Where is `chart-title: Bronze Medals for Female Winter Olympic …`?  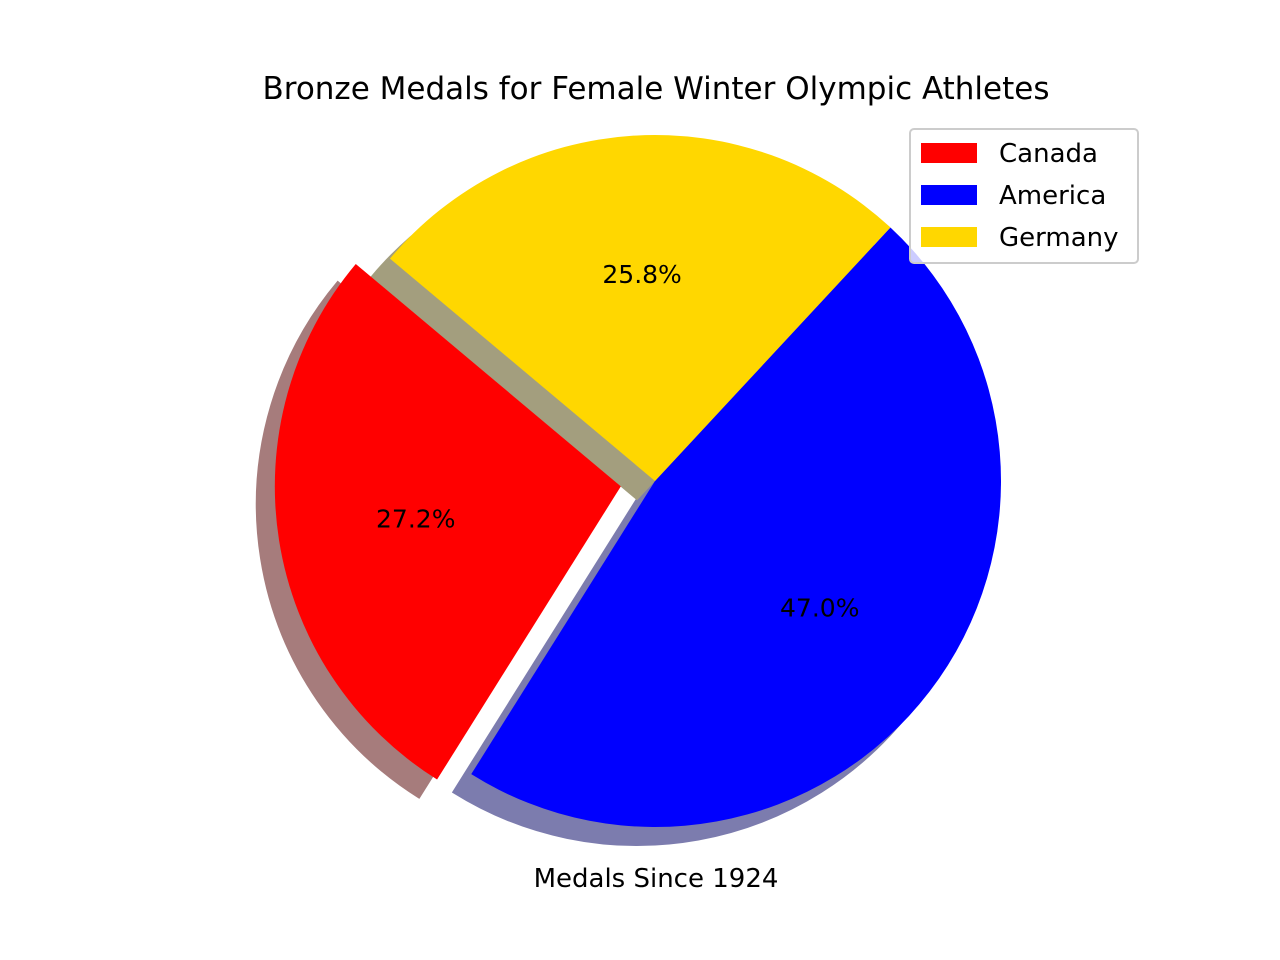 chart-title: Bronze Medals for Female Winter Olympic … is located at coordinates (655, 89).